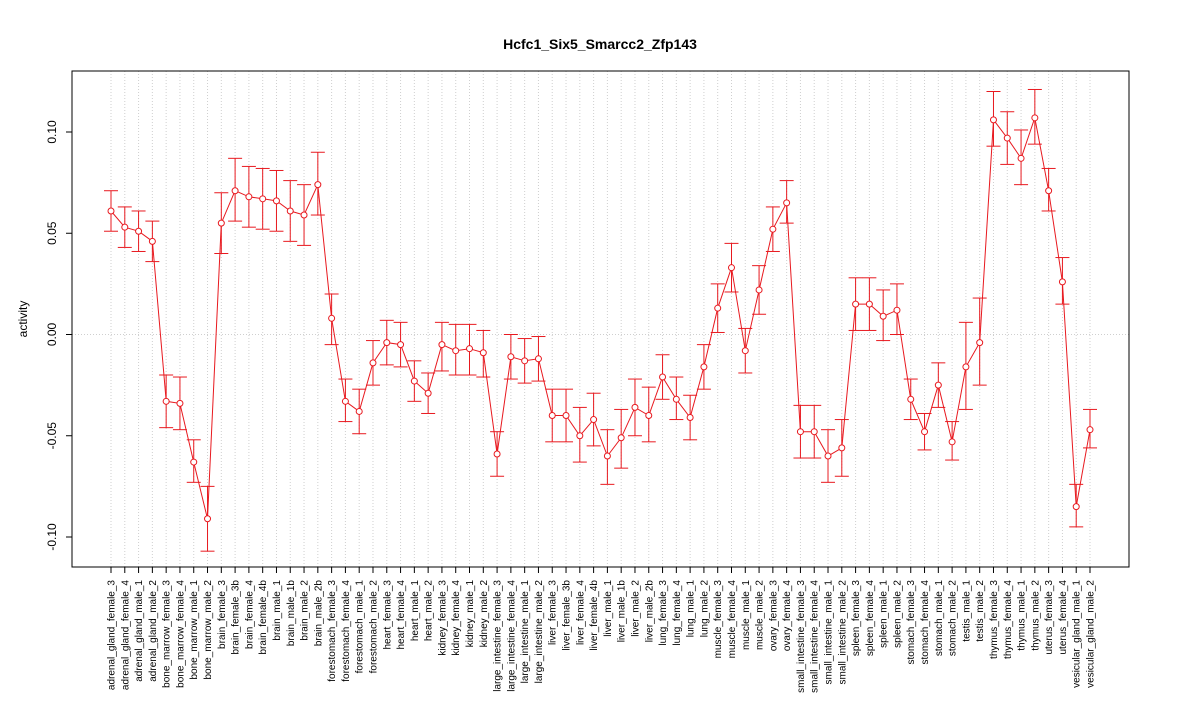 The image size is (1200, 720). Describe the element at coordinates (622, 611) in the screenshot. I see `x-tick-label: liver_male_1b` at that location.